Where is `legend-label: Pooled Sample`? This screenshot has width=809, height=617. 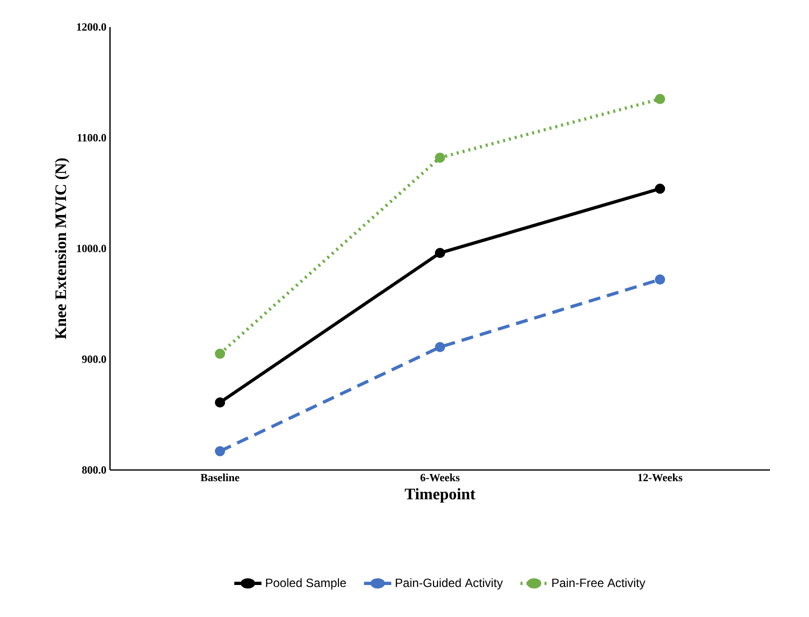
legend-label: Pooled Sample is located at coordinates (306, 584).